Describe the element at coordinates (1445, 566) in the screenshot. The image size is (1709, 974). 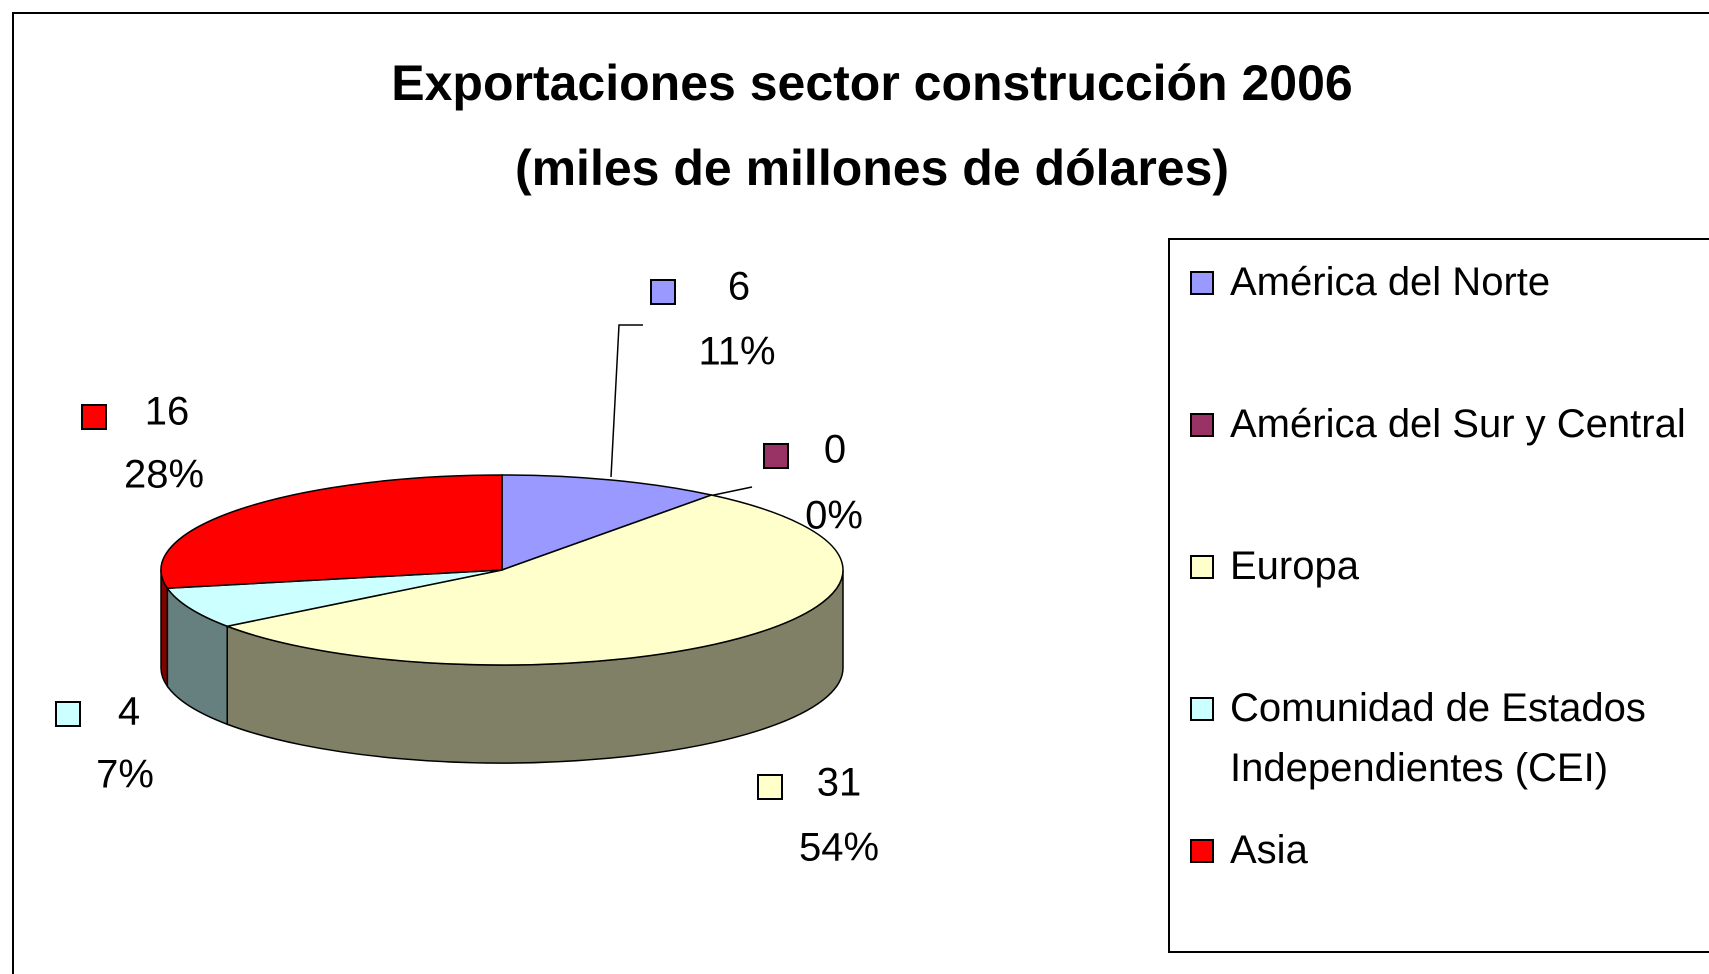
I see `legend-item: Europa` at that location.